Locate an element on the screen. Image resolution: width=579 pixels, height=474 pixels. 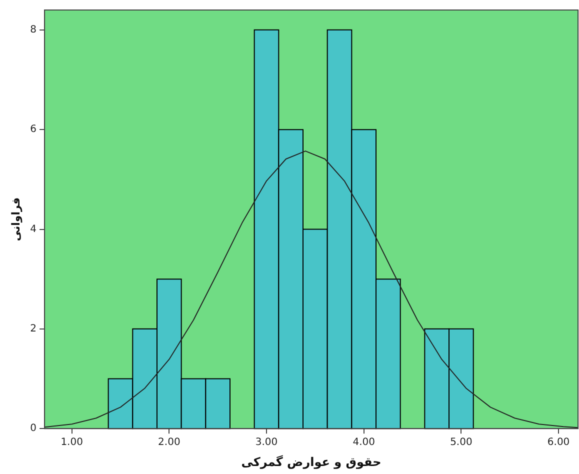
x-tick-label: 3.00 is located at coordinates (266, 442).